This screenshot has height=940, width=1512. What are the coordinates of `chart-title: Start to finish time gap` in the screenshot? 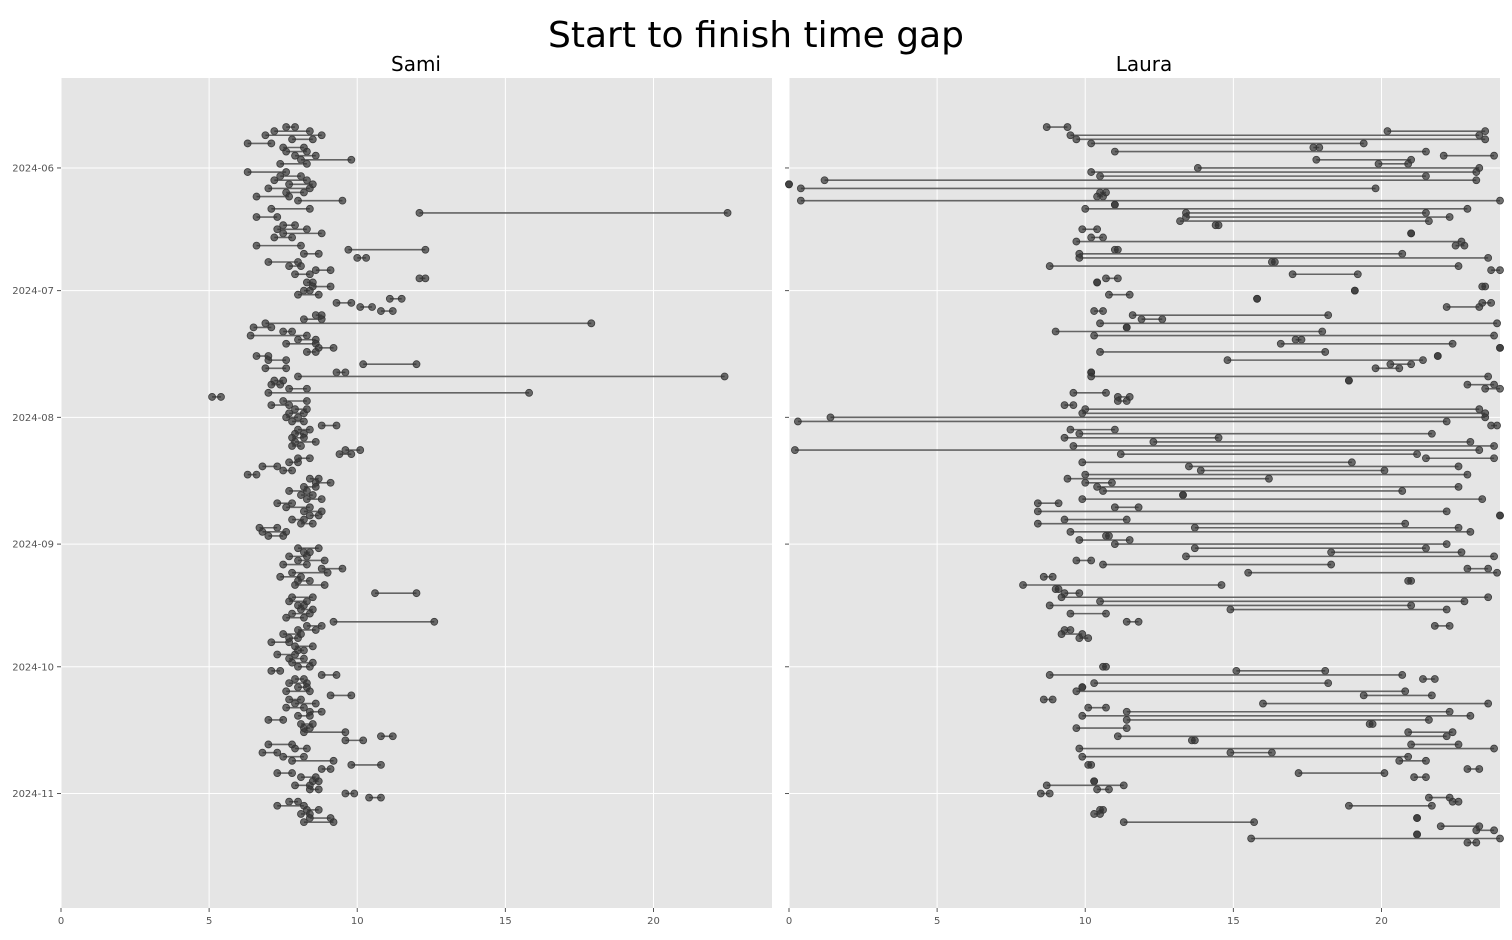 It's located at (756, 35).